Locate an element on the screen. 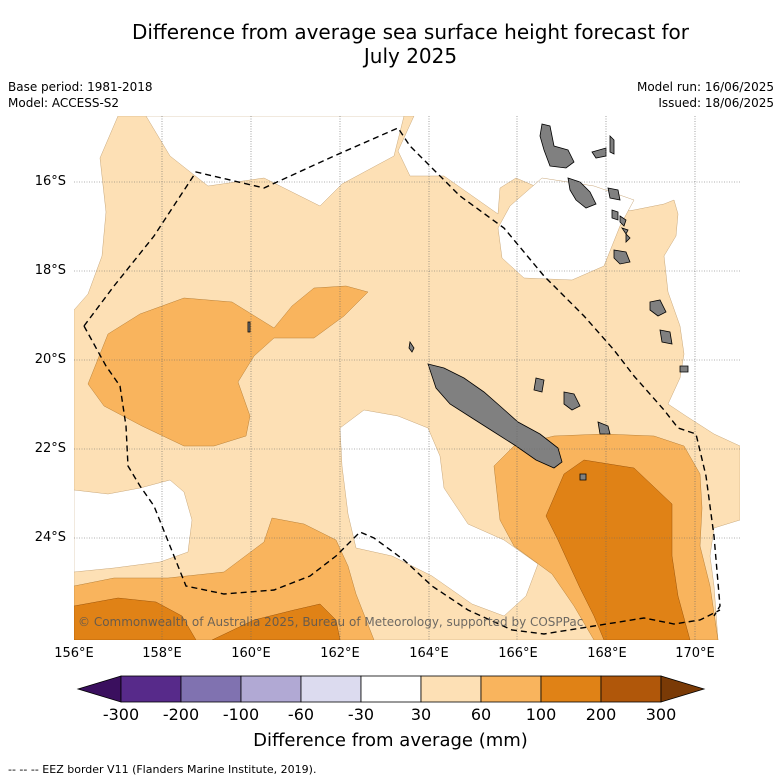  issued-text: Issued: 18/06/2025 is located at coordinates (716, 103).